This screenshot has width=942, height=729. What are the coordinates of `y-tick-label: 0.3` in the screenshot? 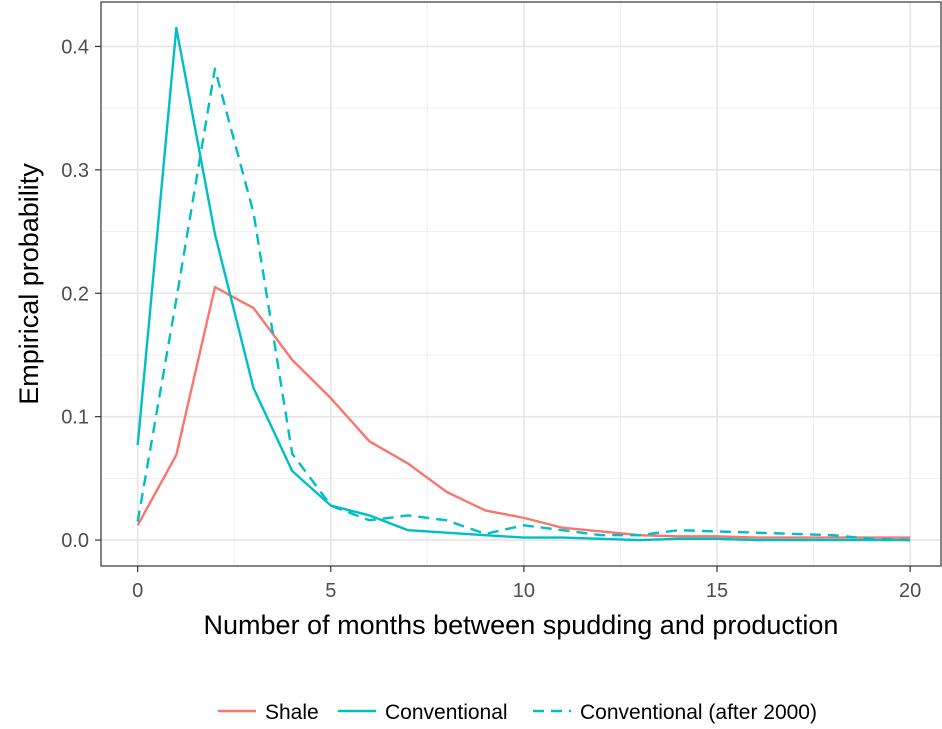 It's located at (75, 171).